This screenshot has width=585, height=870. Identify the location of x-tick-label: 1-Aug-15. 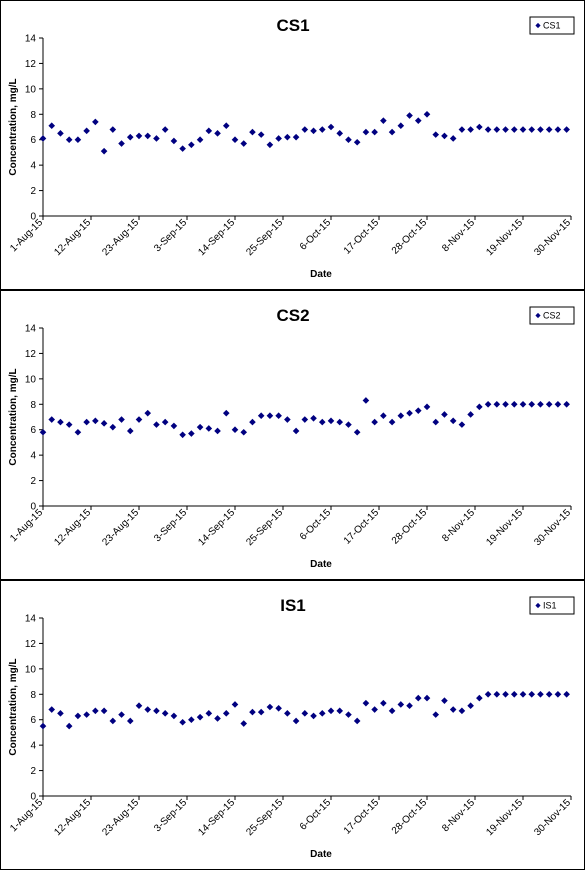
(26, 235).